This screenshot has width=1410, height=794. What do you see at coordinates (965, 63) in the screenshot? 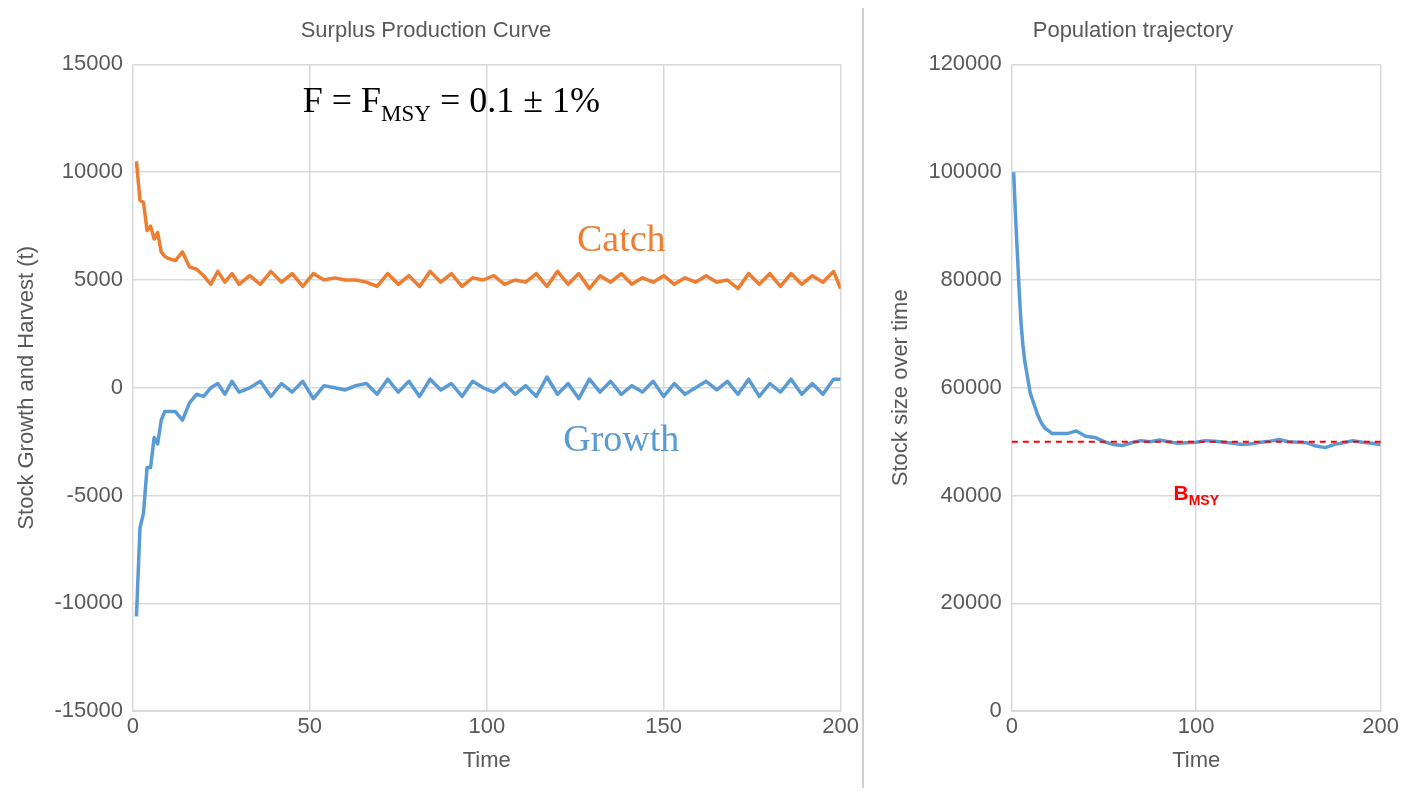
I see `y-tick-label: 120000` at bounding box center [965, 63].